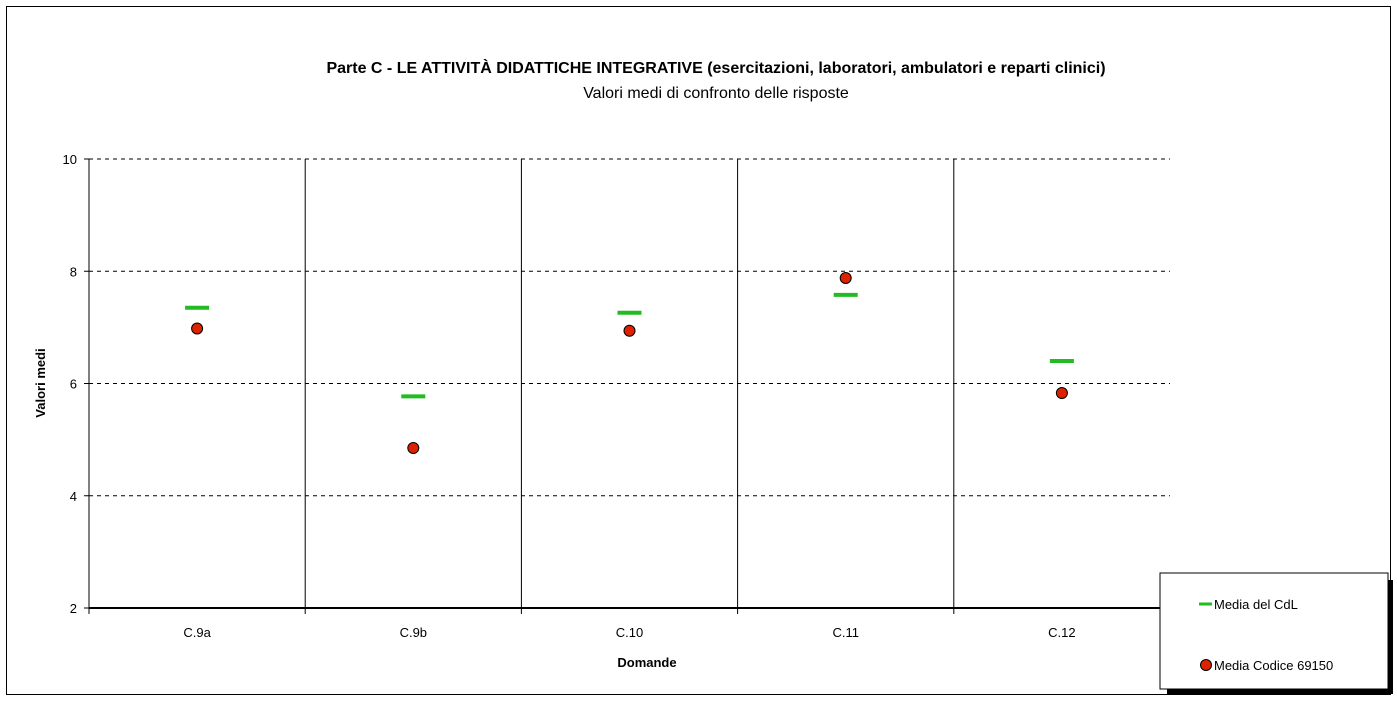 Image resolution: width=1397 pixels, height=701 pixels. What do you see at coordinates (629, 632) in the screenshot?
I see `x-tick-label: C.10` at bounding box center [629, 632].